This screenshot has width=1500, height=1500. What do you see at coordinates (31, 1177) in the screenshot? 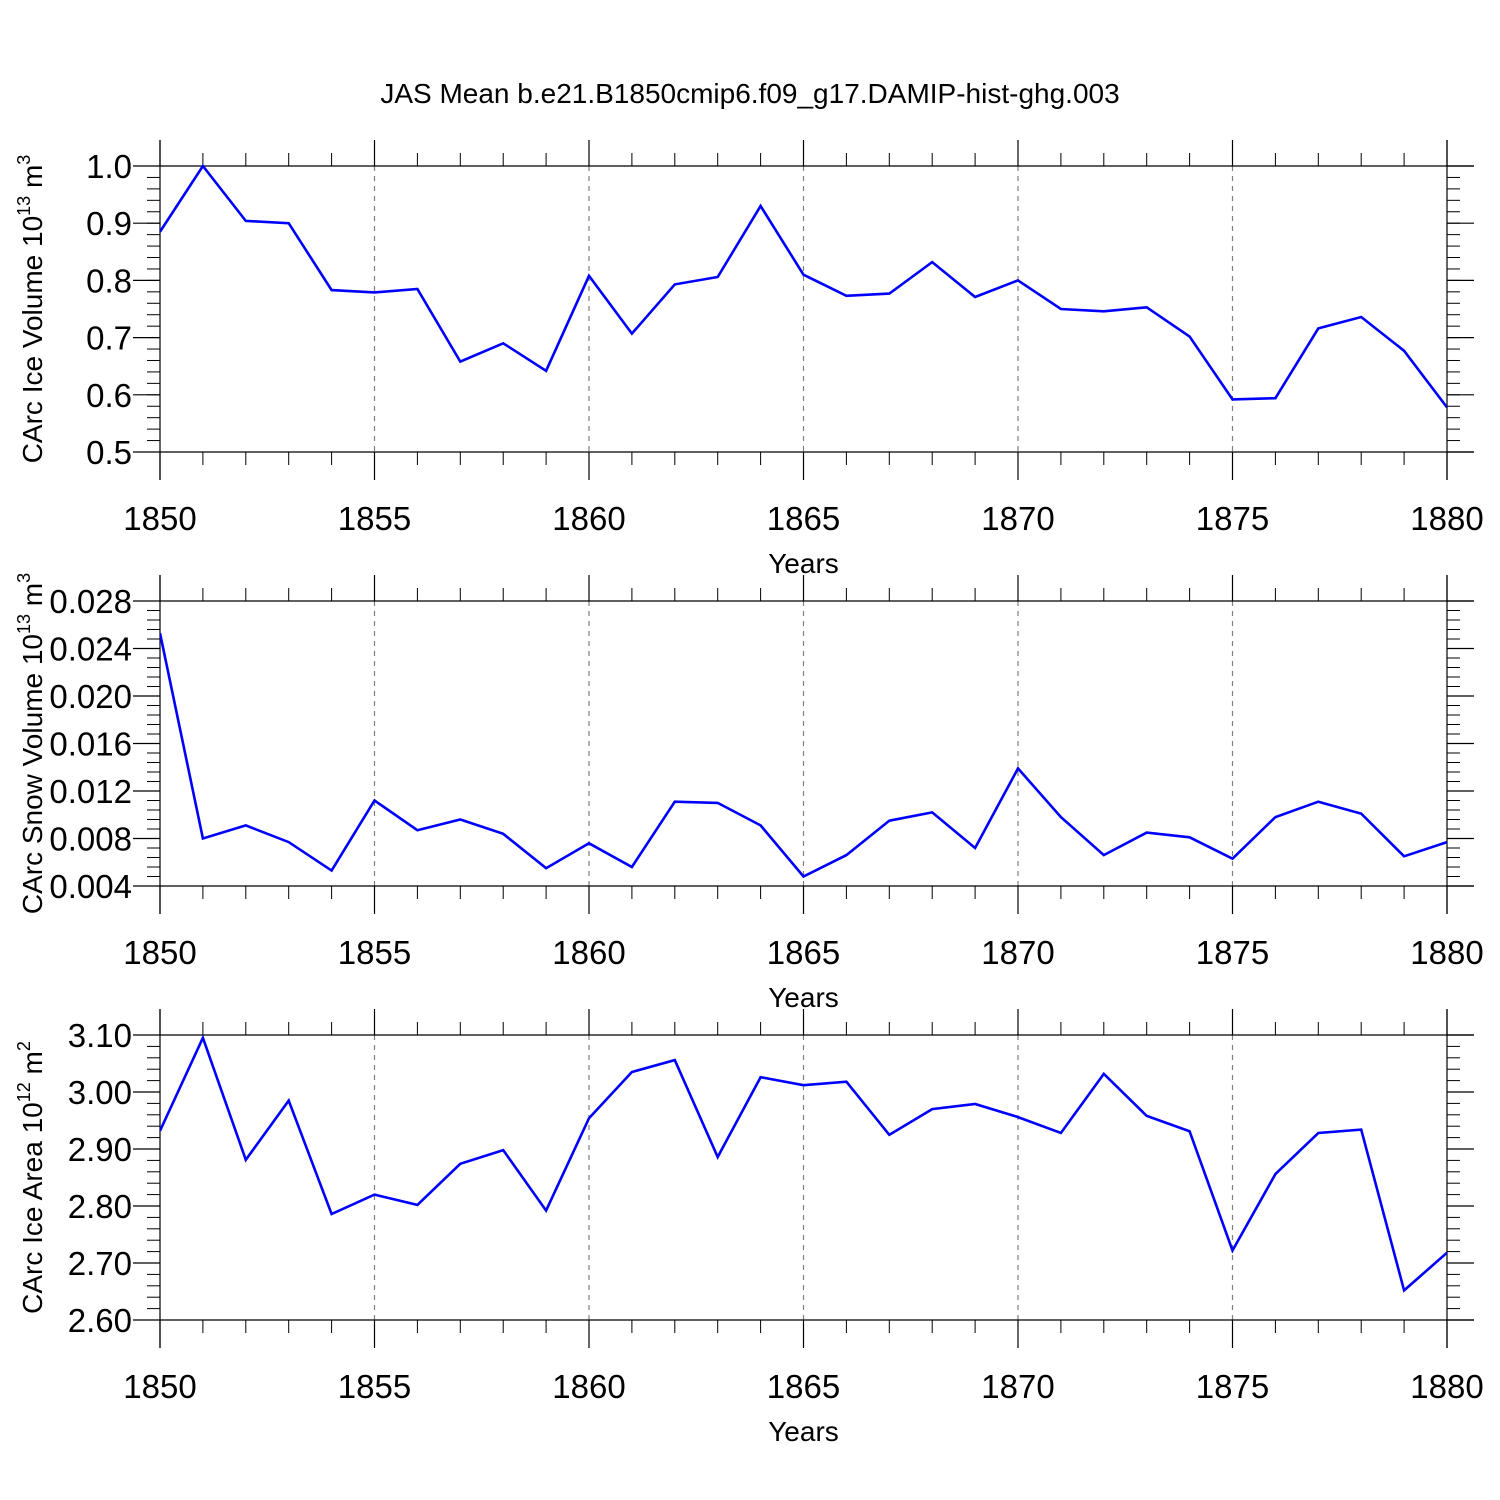
I see `y-axis-label: CArc Ice Area 1012 m2` at bounding box center [31, 1177].